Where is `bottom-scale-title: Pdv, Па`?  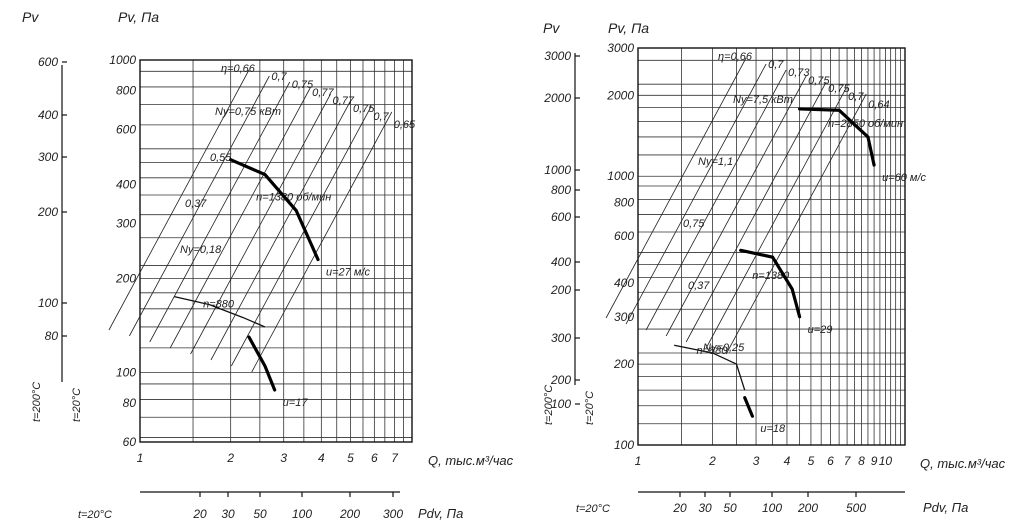 bottom-scale-title: Pdv, Па is located at coordinates (945, 507).